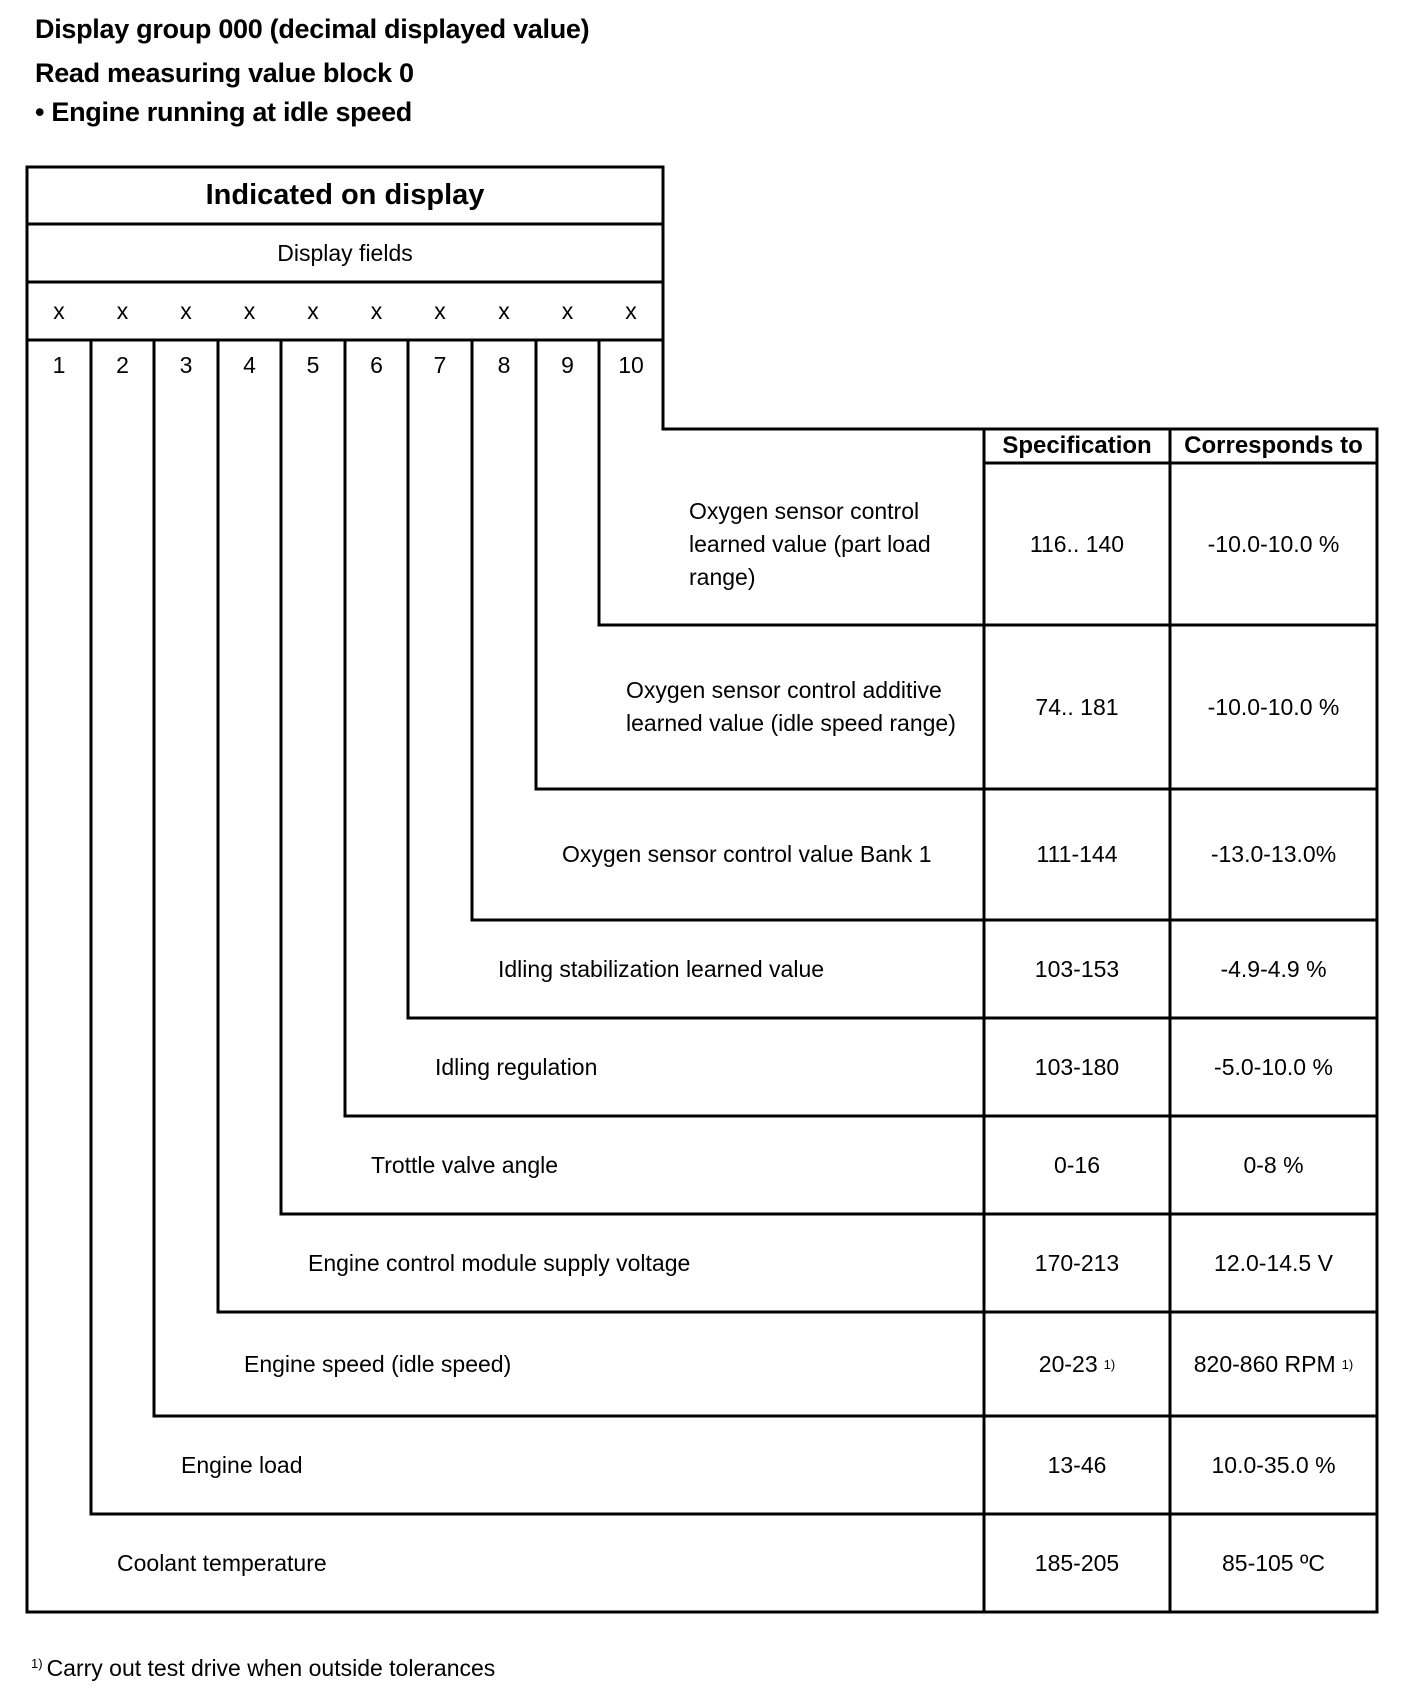 The image size is (1408, 1688). I want to click on spec-value: 0-16, so click(1077, 1164).